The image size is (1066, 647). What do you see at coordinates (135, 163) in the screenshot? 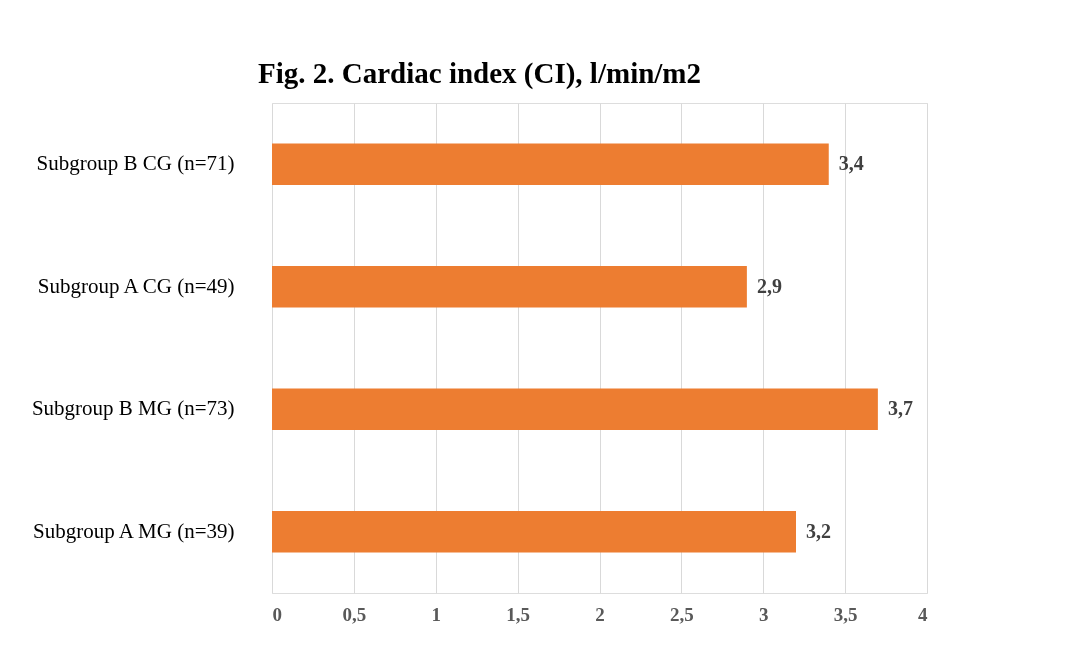
I see `y-tick-label: Subgroup B CG (n=71)` at bounding box center [135, 163].